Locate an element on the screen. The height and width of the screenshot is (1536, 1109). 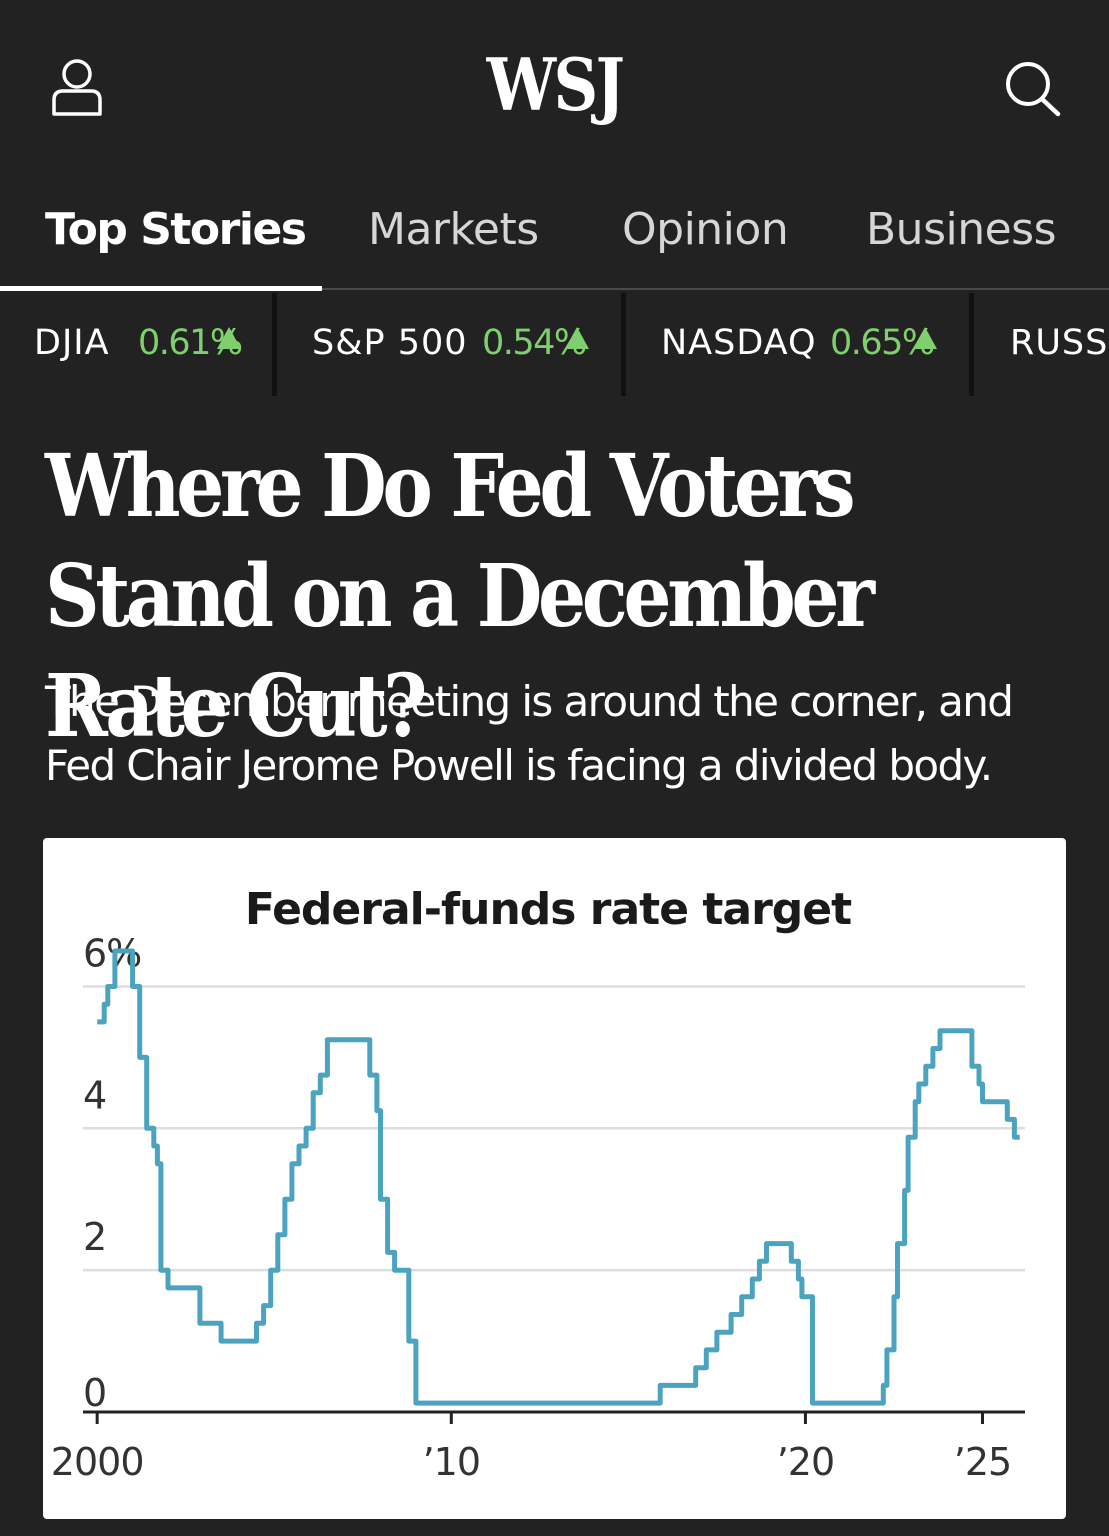
active-tab-indicator is located at coordinates (161, 288).